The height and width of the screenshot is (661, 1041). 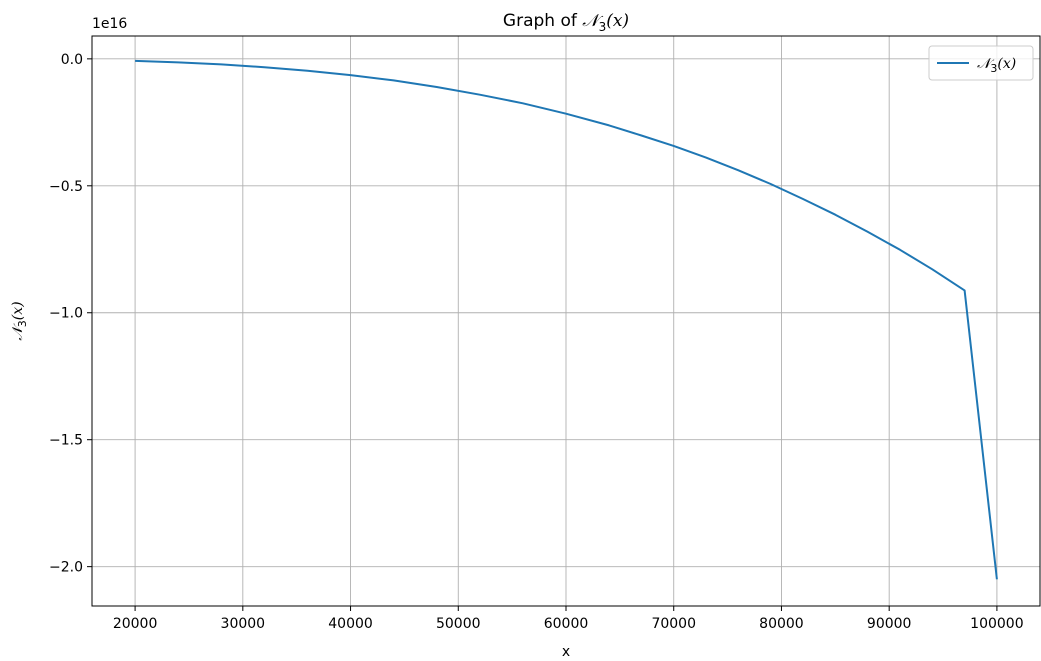 I want to click on legend-label-sub: 3, so click(x=993, y=68).